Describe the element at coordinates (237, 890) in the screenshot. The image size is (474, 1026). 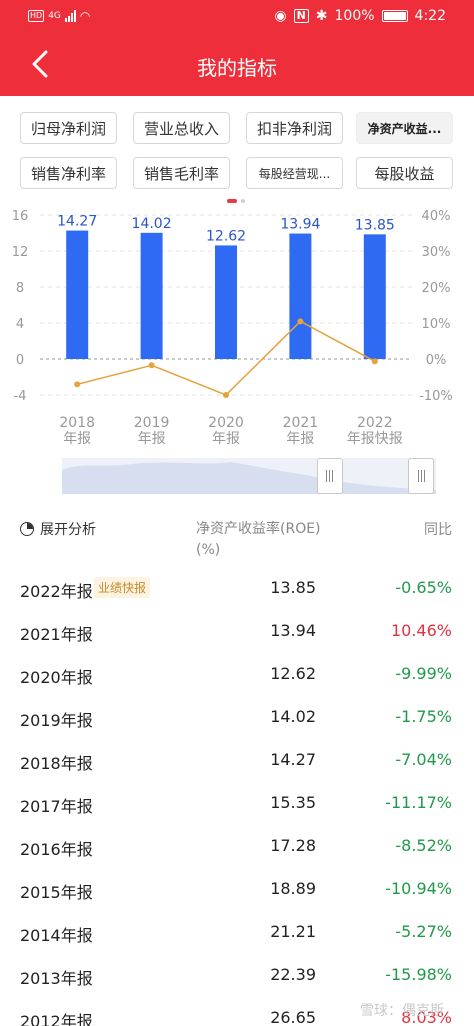
I see `table-row: 2015年报 18.89 -10.94%` at that location.